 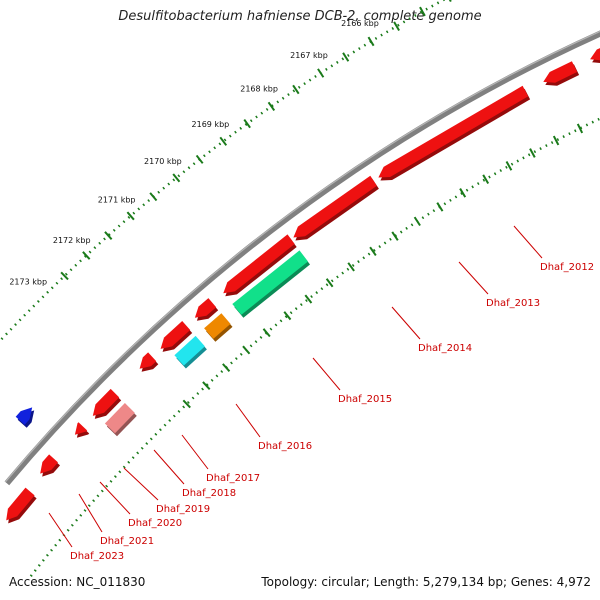 What do you see at coordinates (97, 556) in the screenshot?
I see `gene-label: Dhaf_2023` at bounding box center [97, 556].